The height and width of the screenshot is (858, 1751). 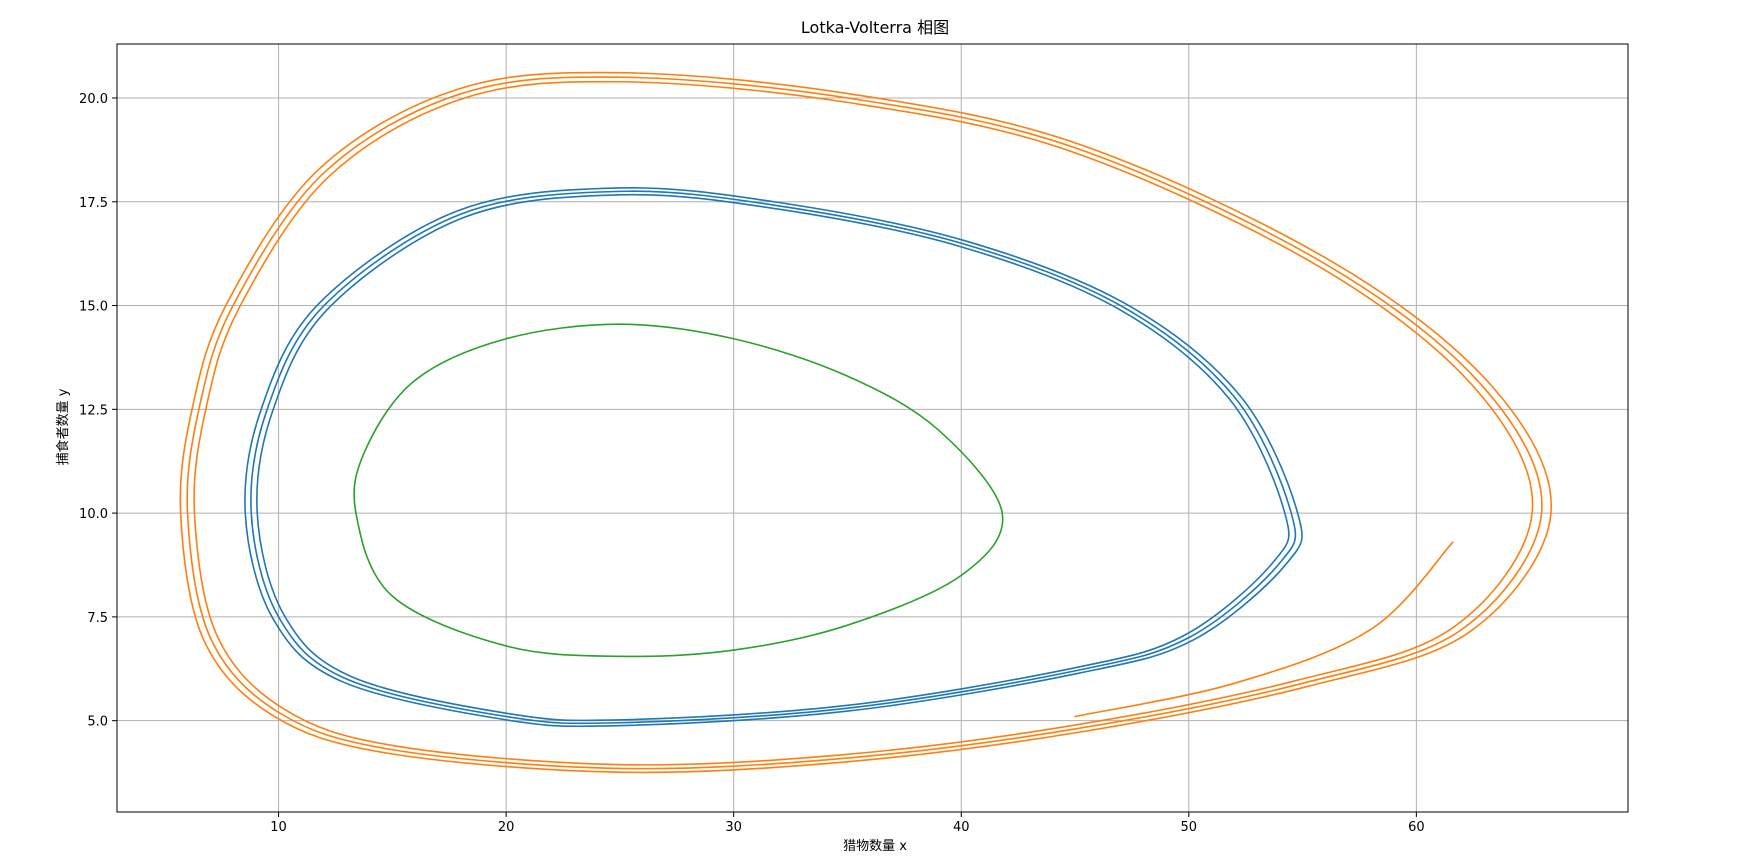 What do you see at coordinates (278, 827) in the screenshot?
I see `x-tick-label: 10` at bounding box center [278, 827].